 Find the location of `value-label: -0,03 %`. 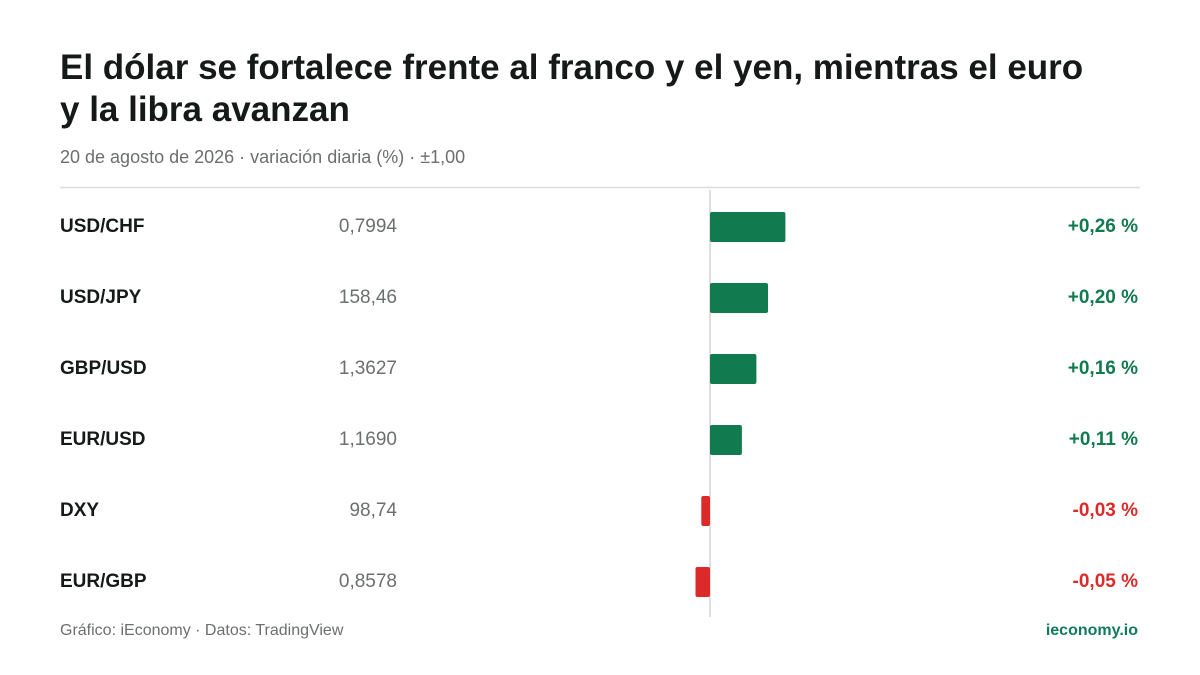

value-label: -0,03 % is located at coordinates (1106, 510).